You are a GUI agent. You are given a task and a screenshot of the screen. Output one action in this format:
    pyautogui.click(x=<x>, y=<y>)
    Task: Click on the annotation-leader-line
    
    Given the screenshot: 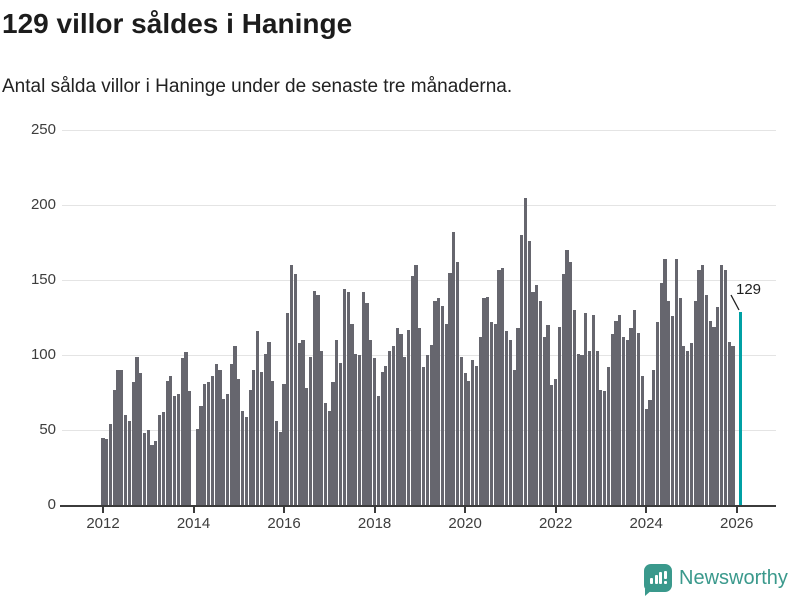 What is the action you would take?
    pyautogui.click(x=735, y=302)
    